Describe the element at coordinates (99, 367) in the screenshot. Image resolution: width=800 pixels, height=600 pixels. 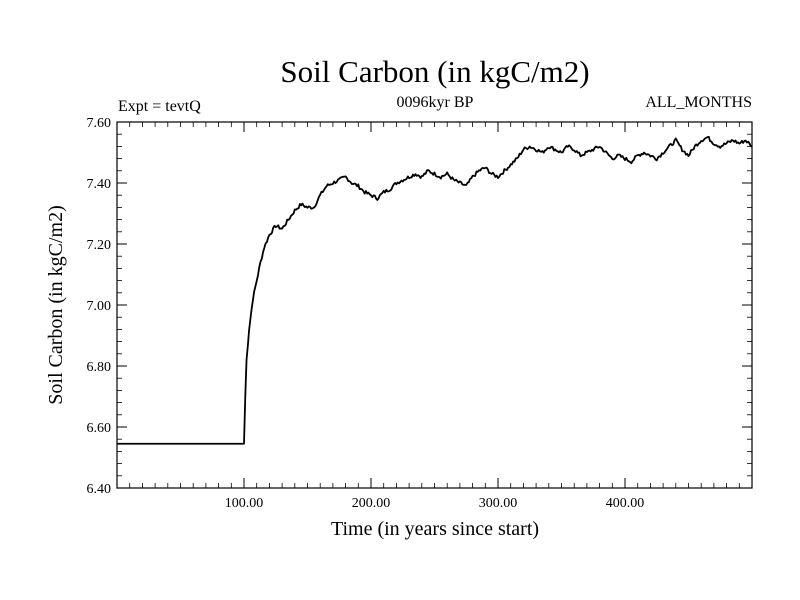
I see `y-tick-label: 6.80` at that location.